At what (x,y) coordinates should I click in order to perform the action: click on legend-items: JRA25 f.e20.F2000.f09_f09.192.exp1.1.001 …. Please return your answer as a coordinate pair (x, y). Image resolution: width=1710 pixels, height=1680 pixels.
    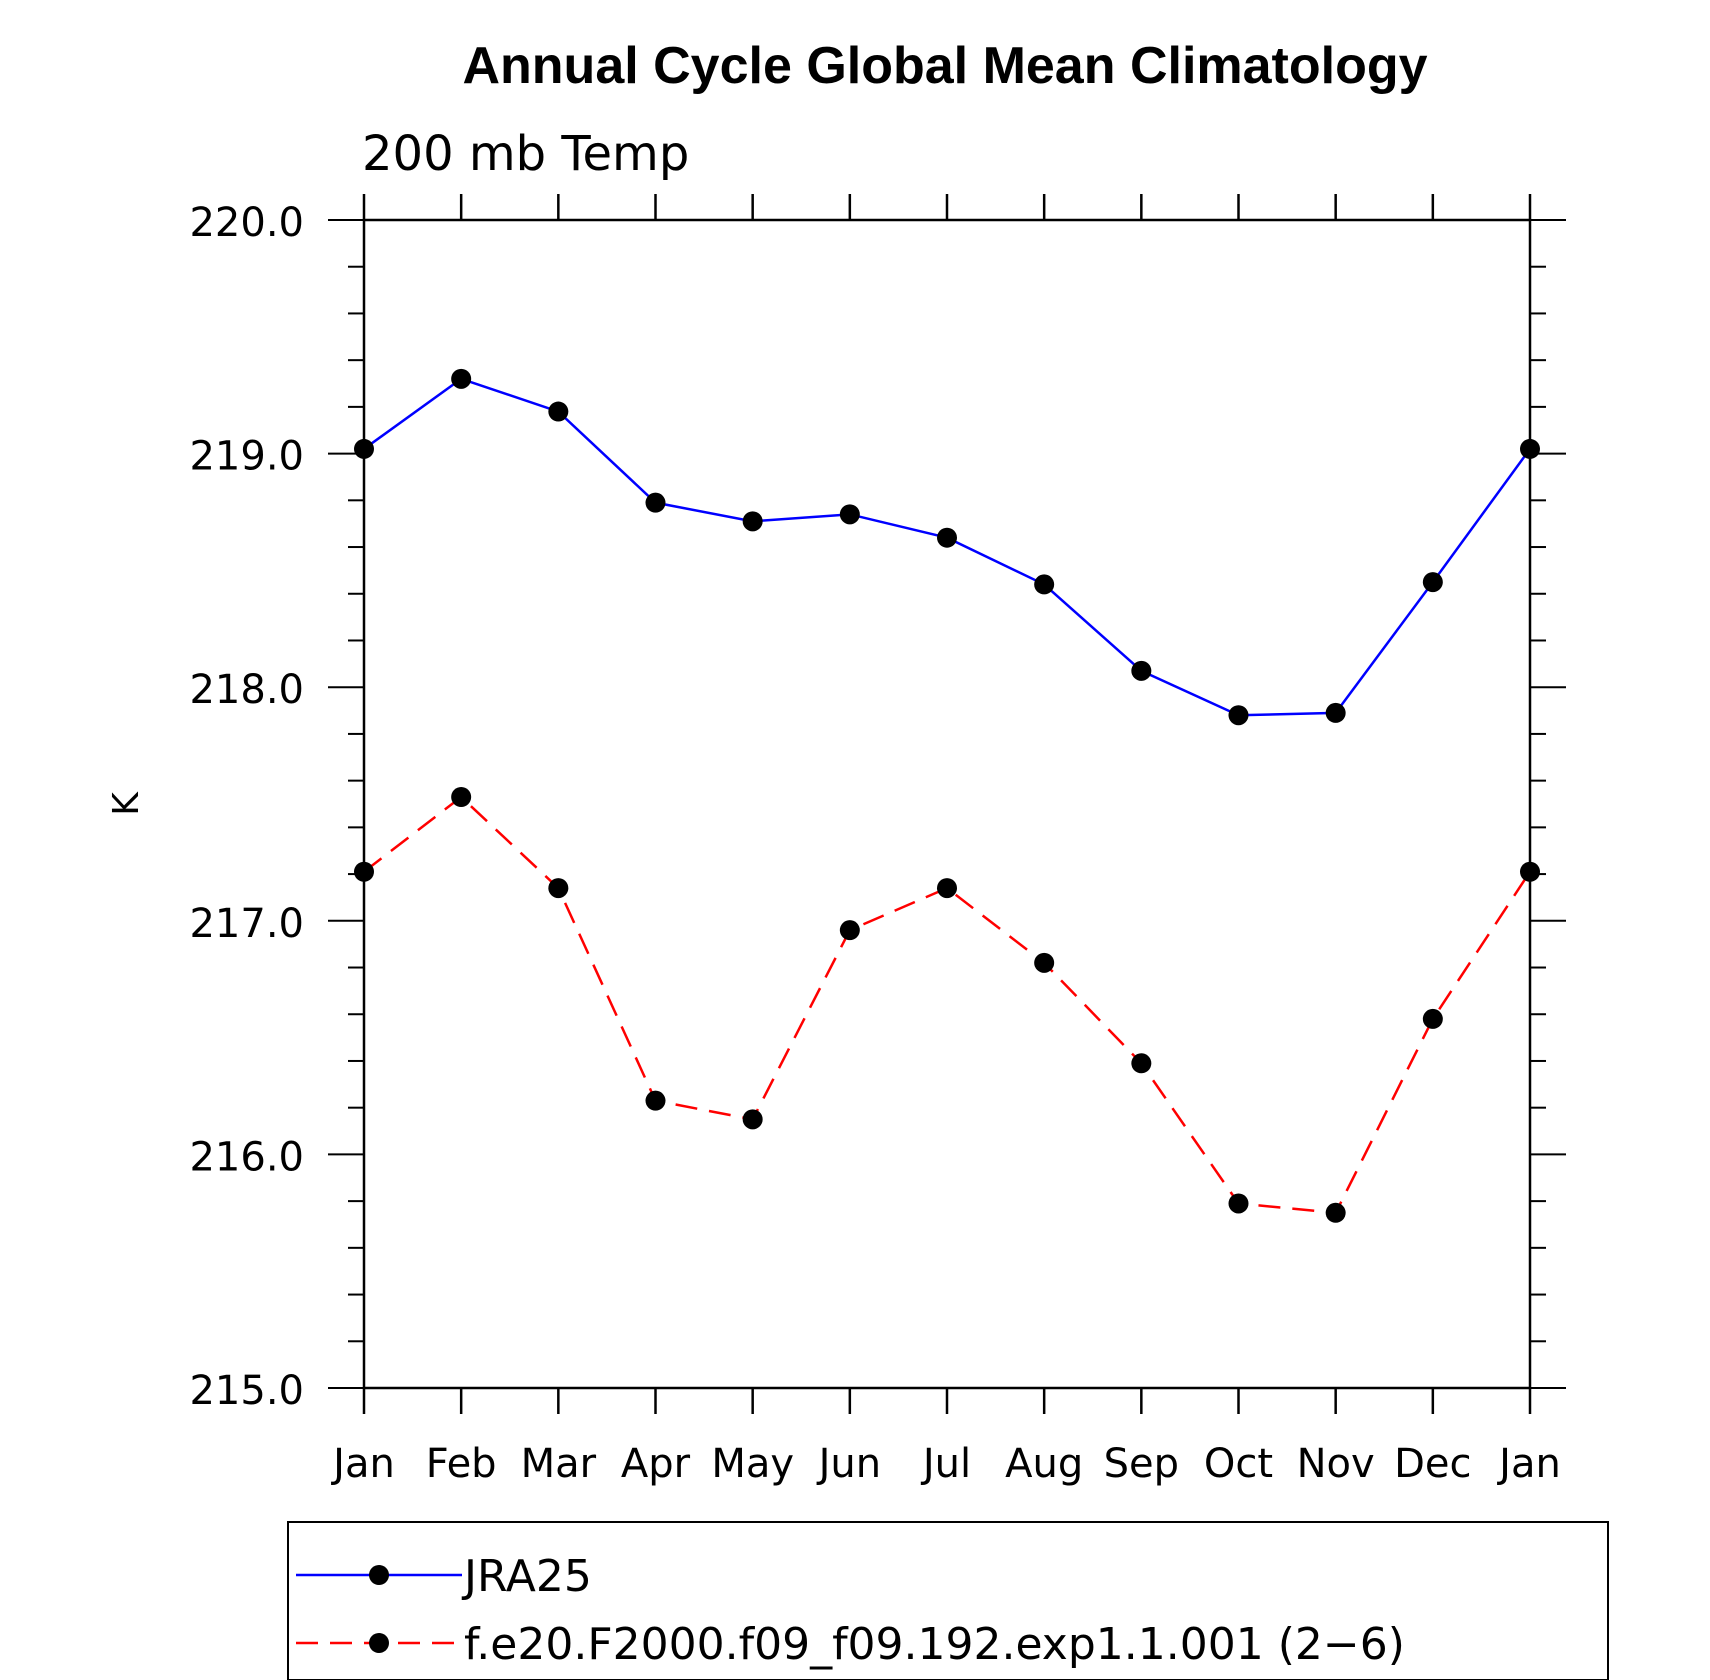
    Looking at the image, I should click on (850, 1610).